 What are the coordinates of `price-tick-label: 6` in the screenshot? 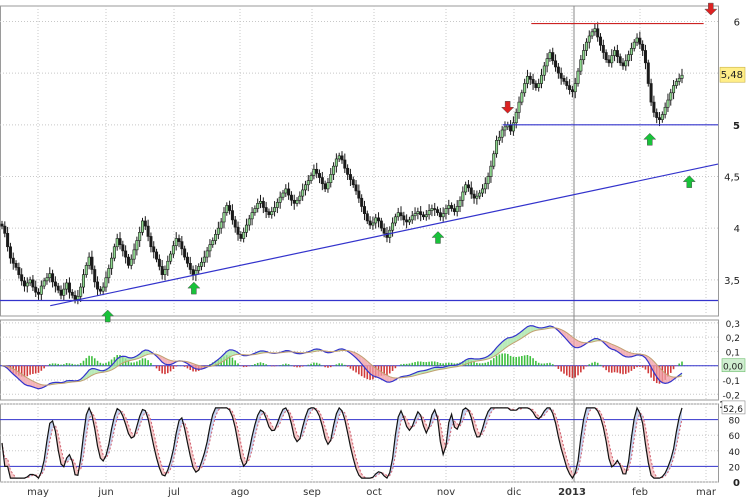 It's located at (737, 23).